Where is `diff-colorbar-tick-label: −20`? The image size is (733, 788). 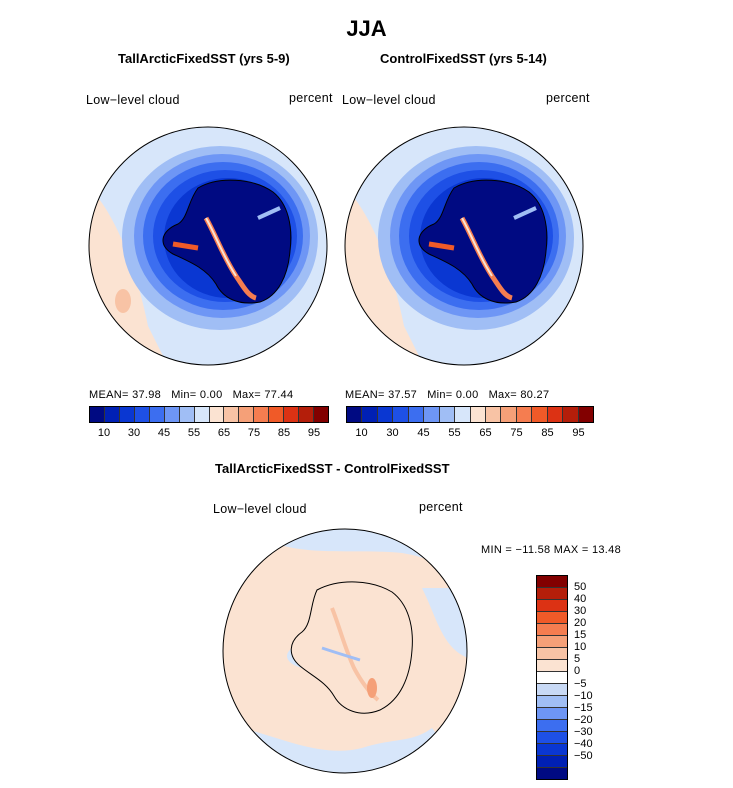
diff-colorbar-tick-label: −20 is located at coordinates (583, 719).